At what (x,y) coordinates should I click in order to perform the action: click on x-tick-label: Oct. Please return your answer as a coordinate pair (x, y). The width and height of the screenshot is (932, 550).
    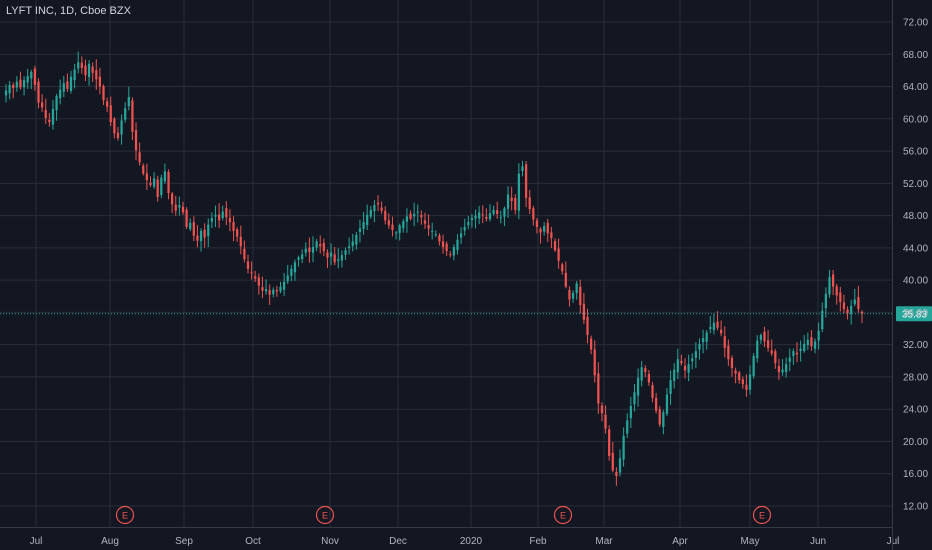
    Looking at the image, I should click on (253, 541).